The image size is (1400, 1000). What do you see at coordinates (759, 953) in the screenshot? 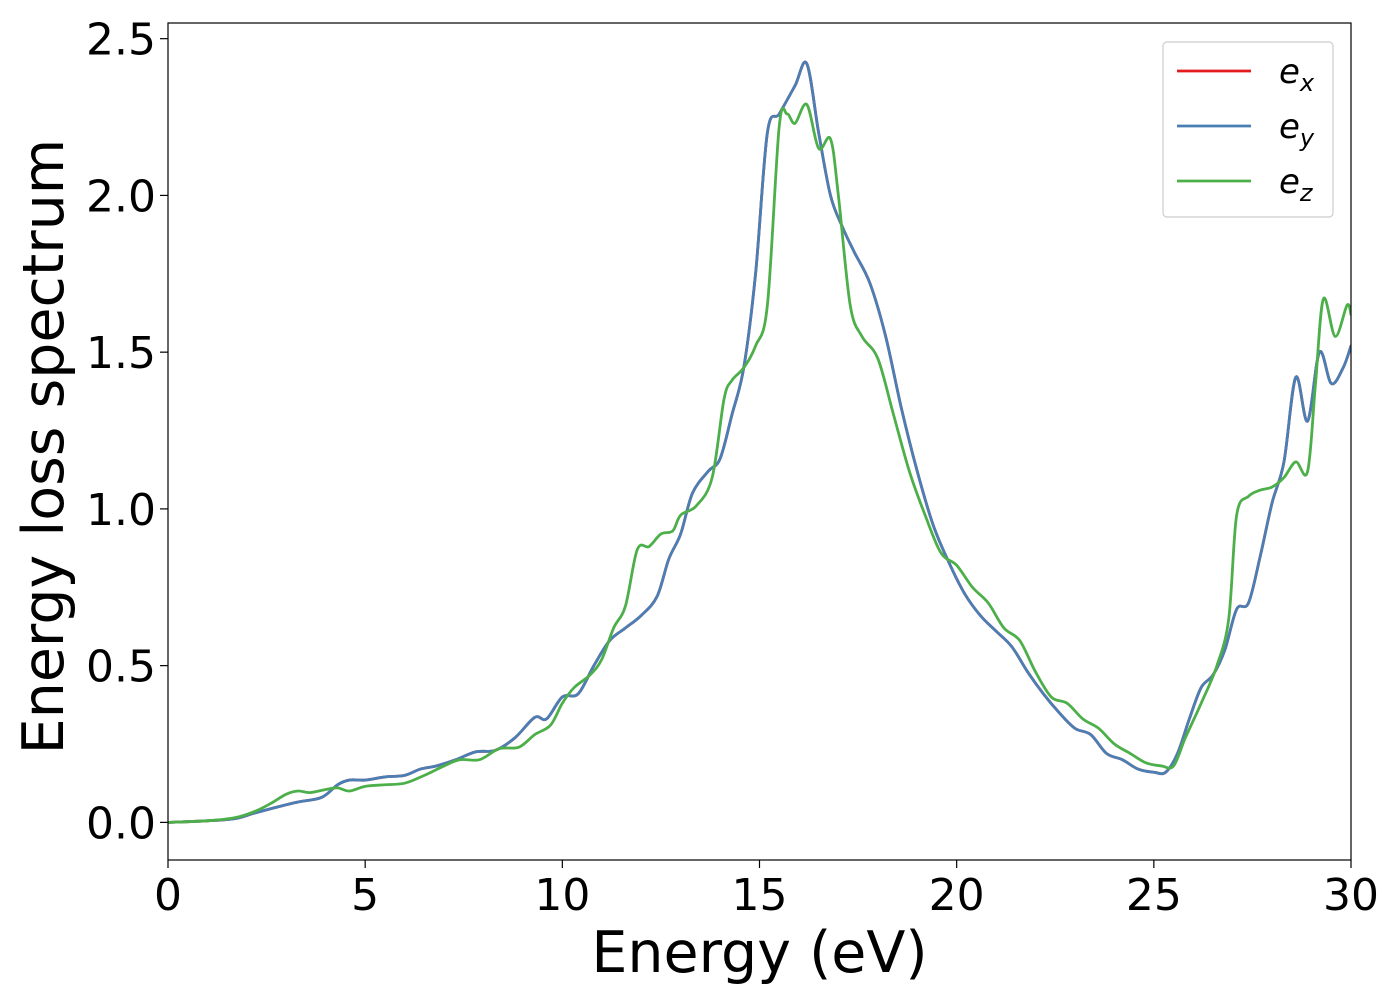
I see `x-axis-title: Energy (eV)` at bounding box center [759, 953].